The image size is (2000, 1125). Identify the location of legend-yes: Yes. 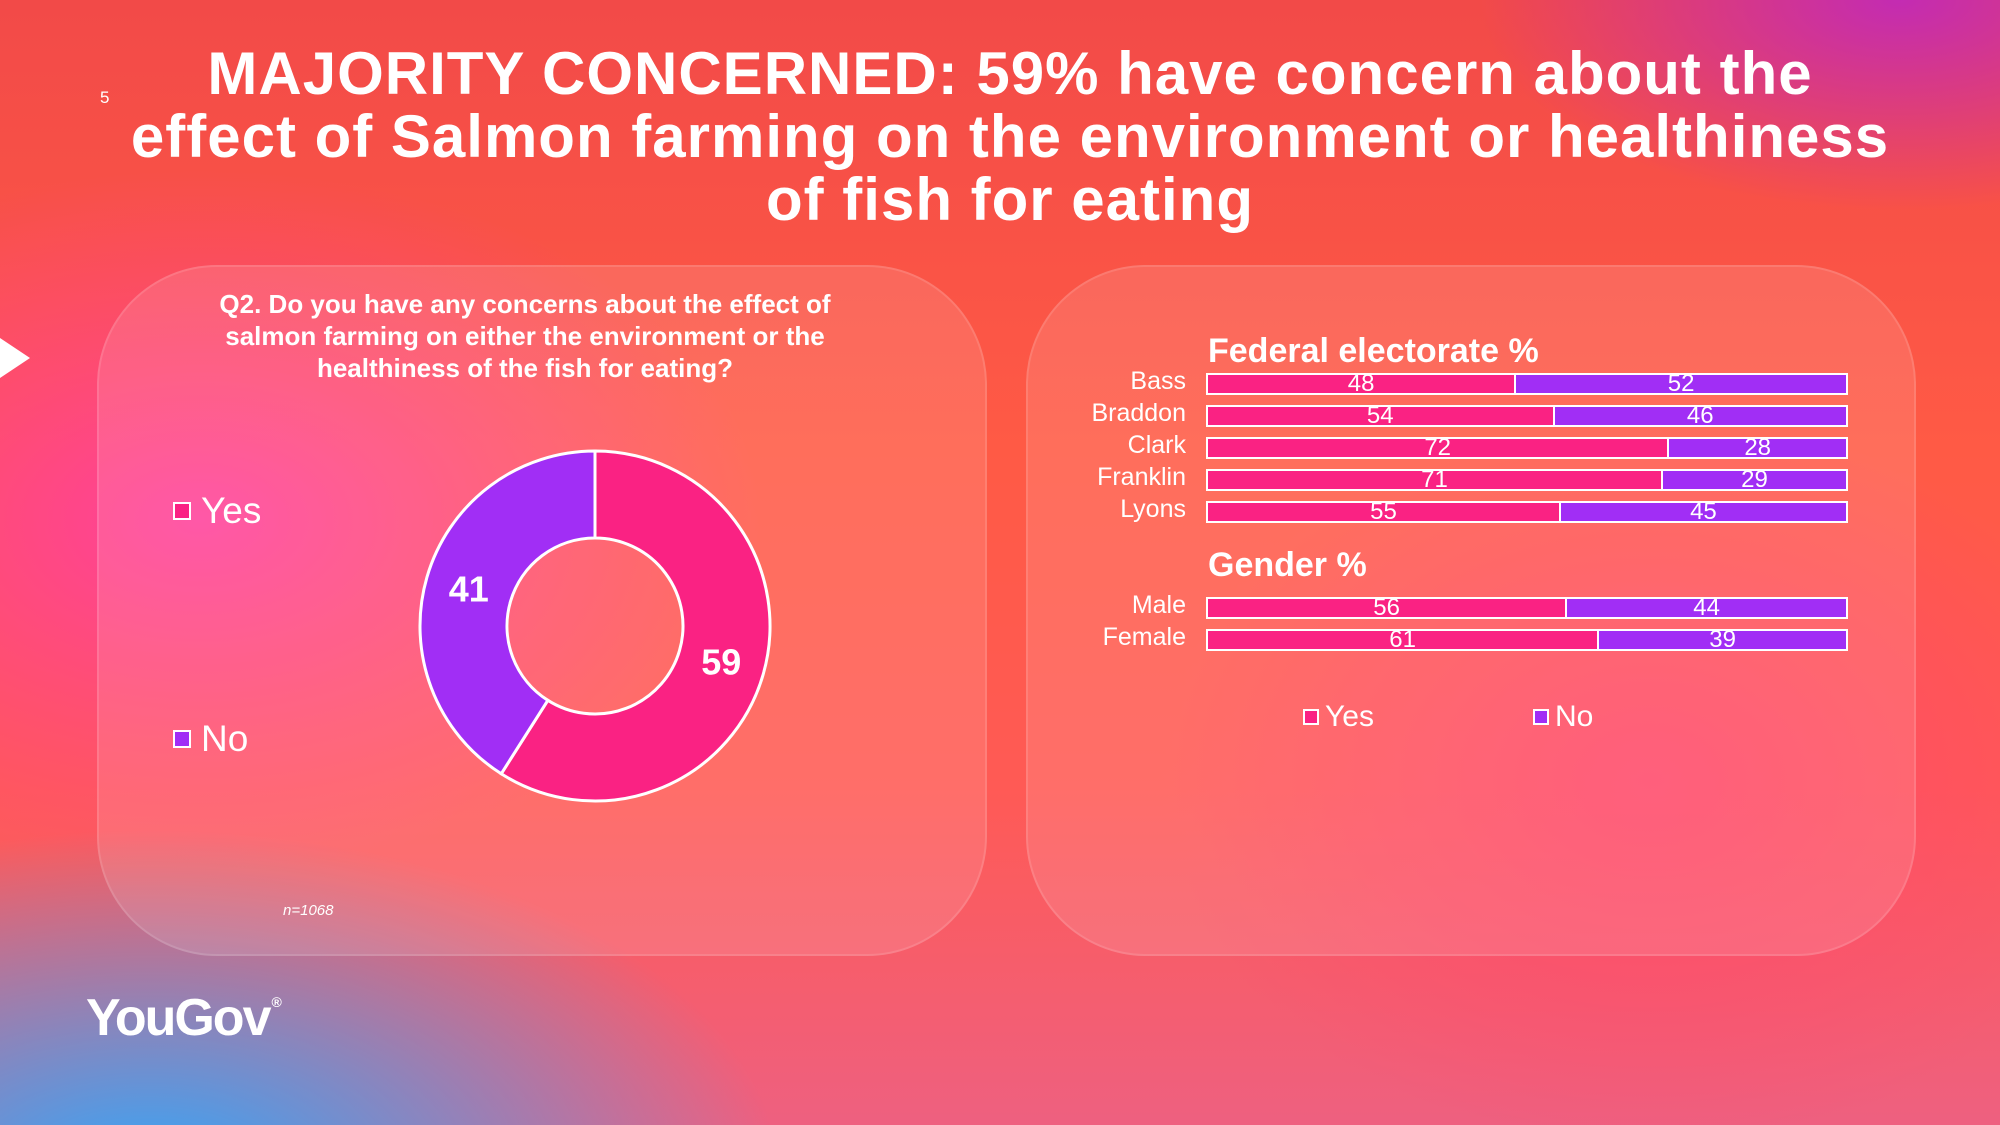
(217, 511).